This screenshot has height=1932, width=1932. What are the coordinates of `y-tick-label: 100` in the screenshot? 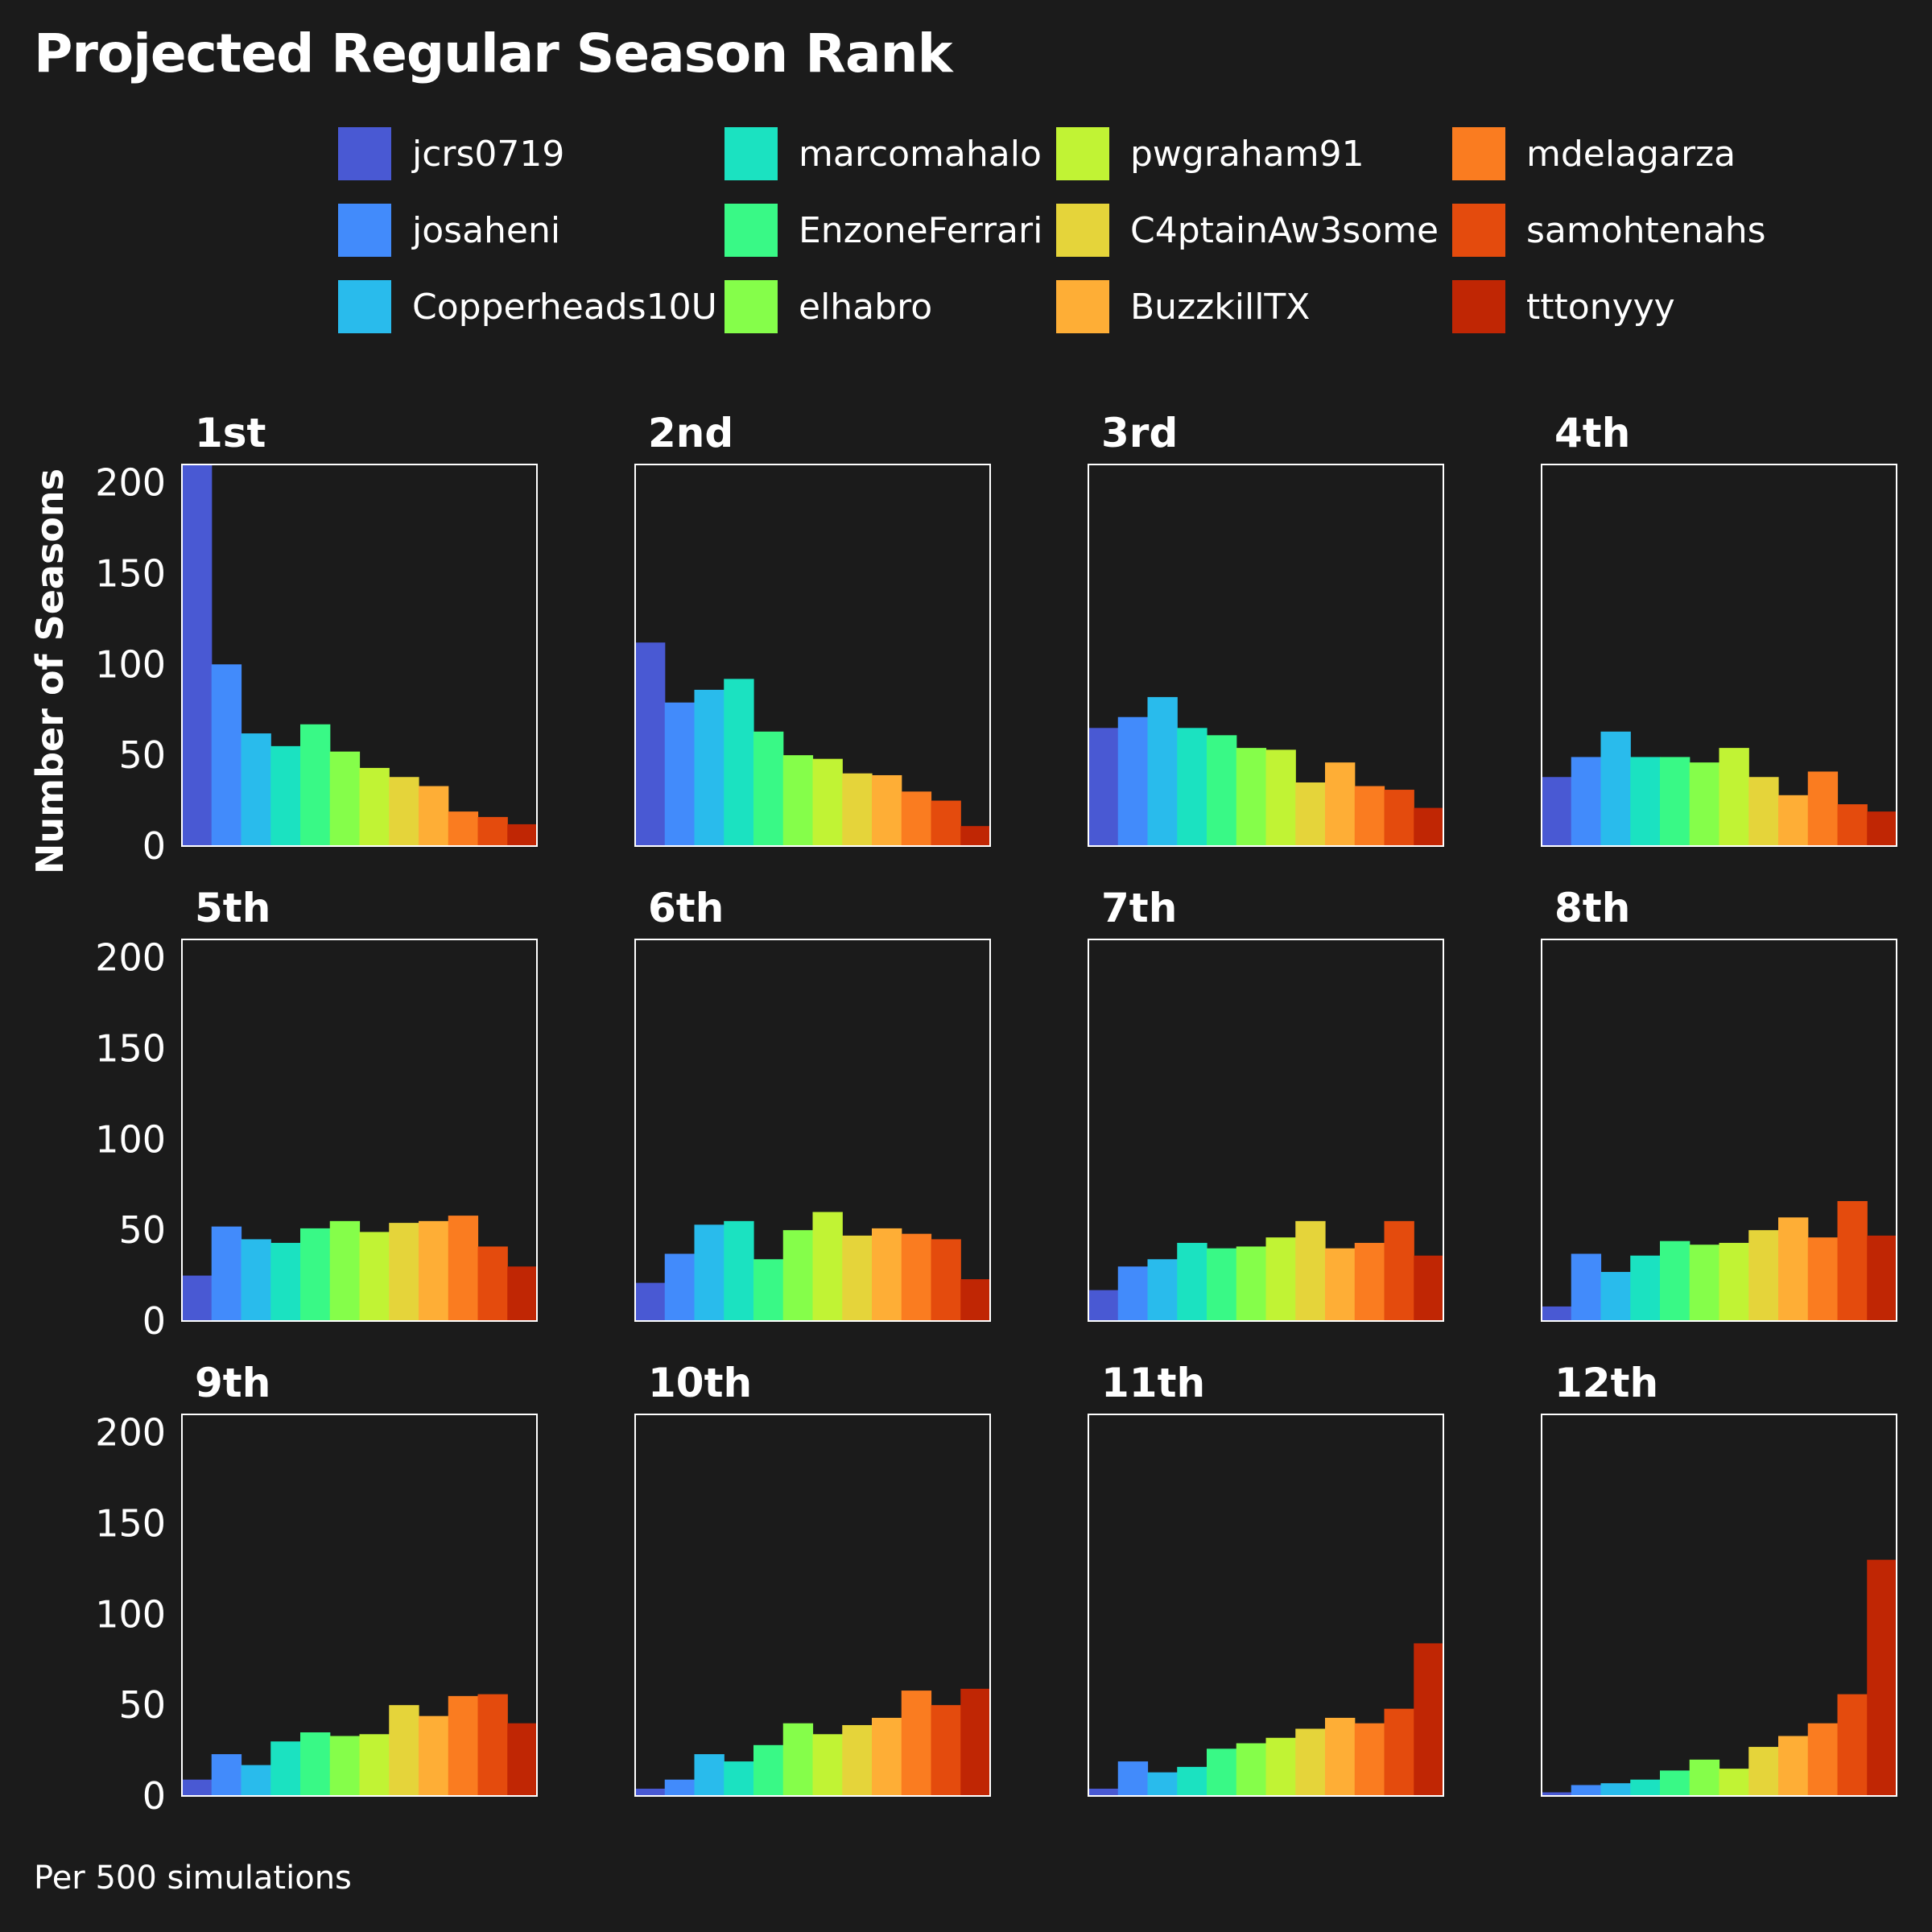 It's located at (130, 664).